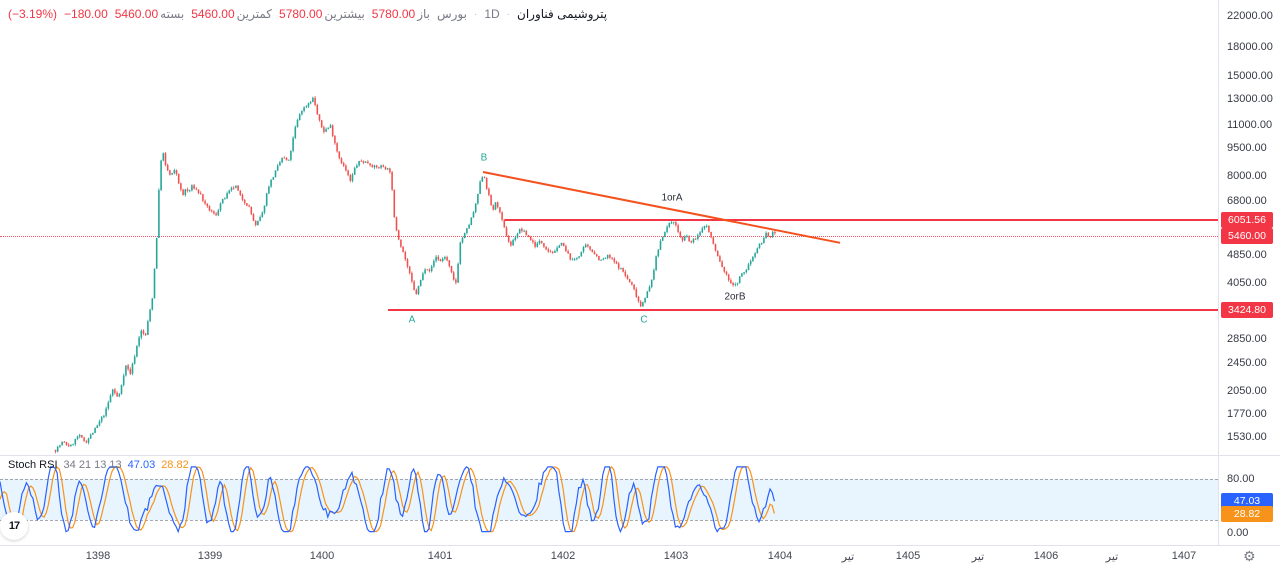  What do you see at coordinates (644, 320) in the screenshot?
I see `wave-label: C` at bounding box center [644, 320].